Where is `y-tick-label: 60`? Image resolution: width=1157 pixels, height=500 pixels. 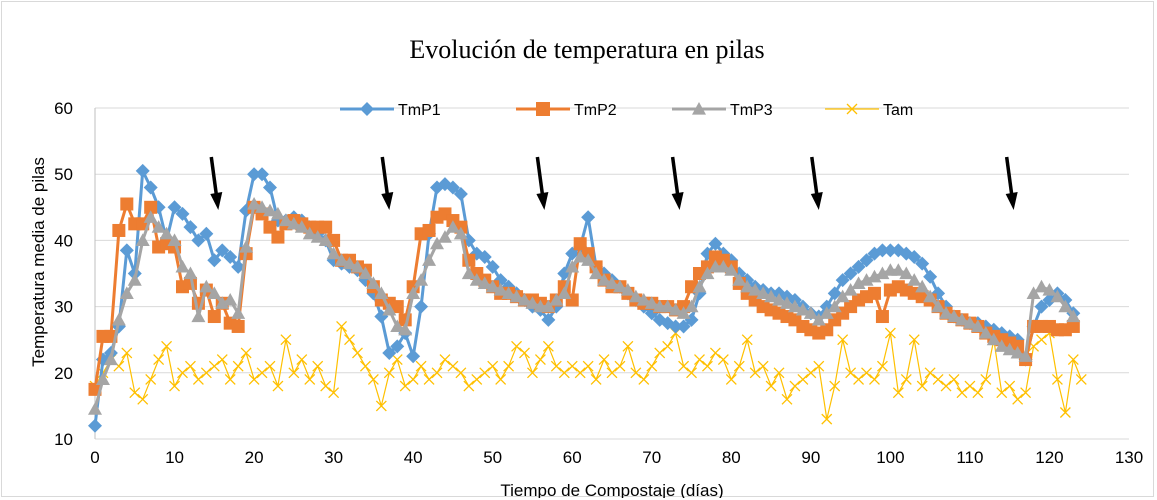 y-tick-label: 60 is located at coordinates (63, 108).